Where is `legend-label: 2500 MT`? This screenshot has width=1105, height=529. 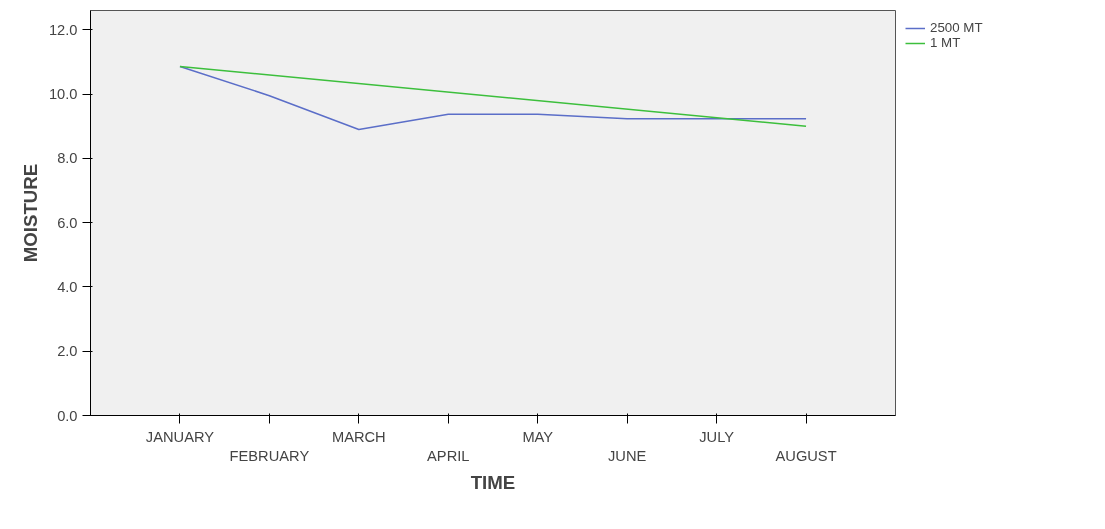
legend-label: 2500 MT is located at coordinates (956, 27).